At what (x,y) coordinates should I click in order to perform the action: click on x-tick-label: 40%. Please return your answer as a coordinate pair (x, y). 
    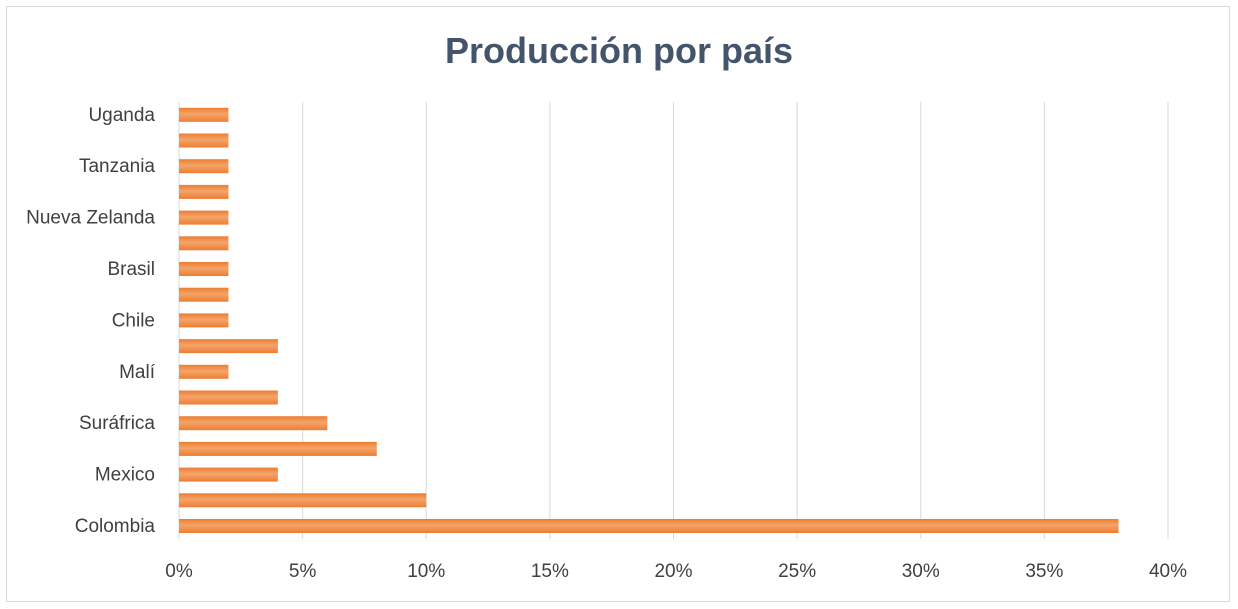
    Looking at the image, I should click on (1168, 571).